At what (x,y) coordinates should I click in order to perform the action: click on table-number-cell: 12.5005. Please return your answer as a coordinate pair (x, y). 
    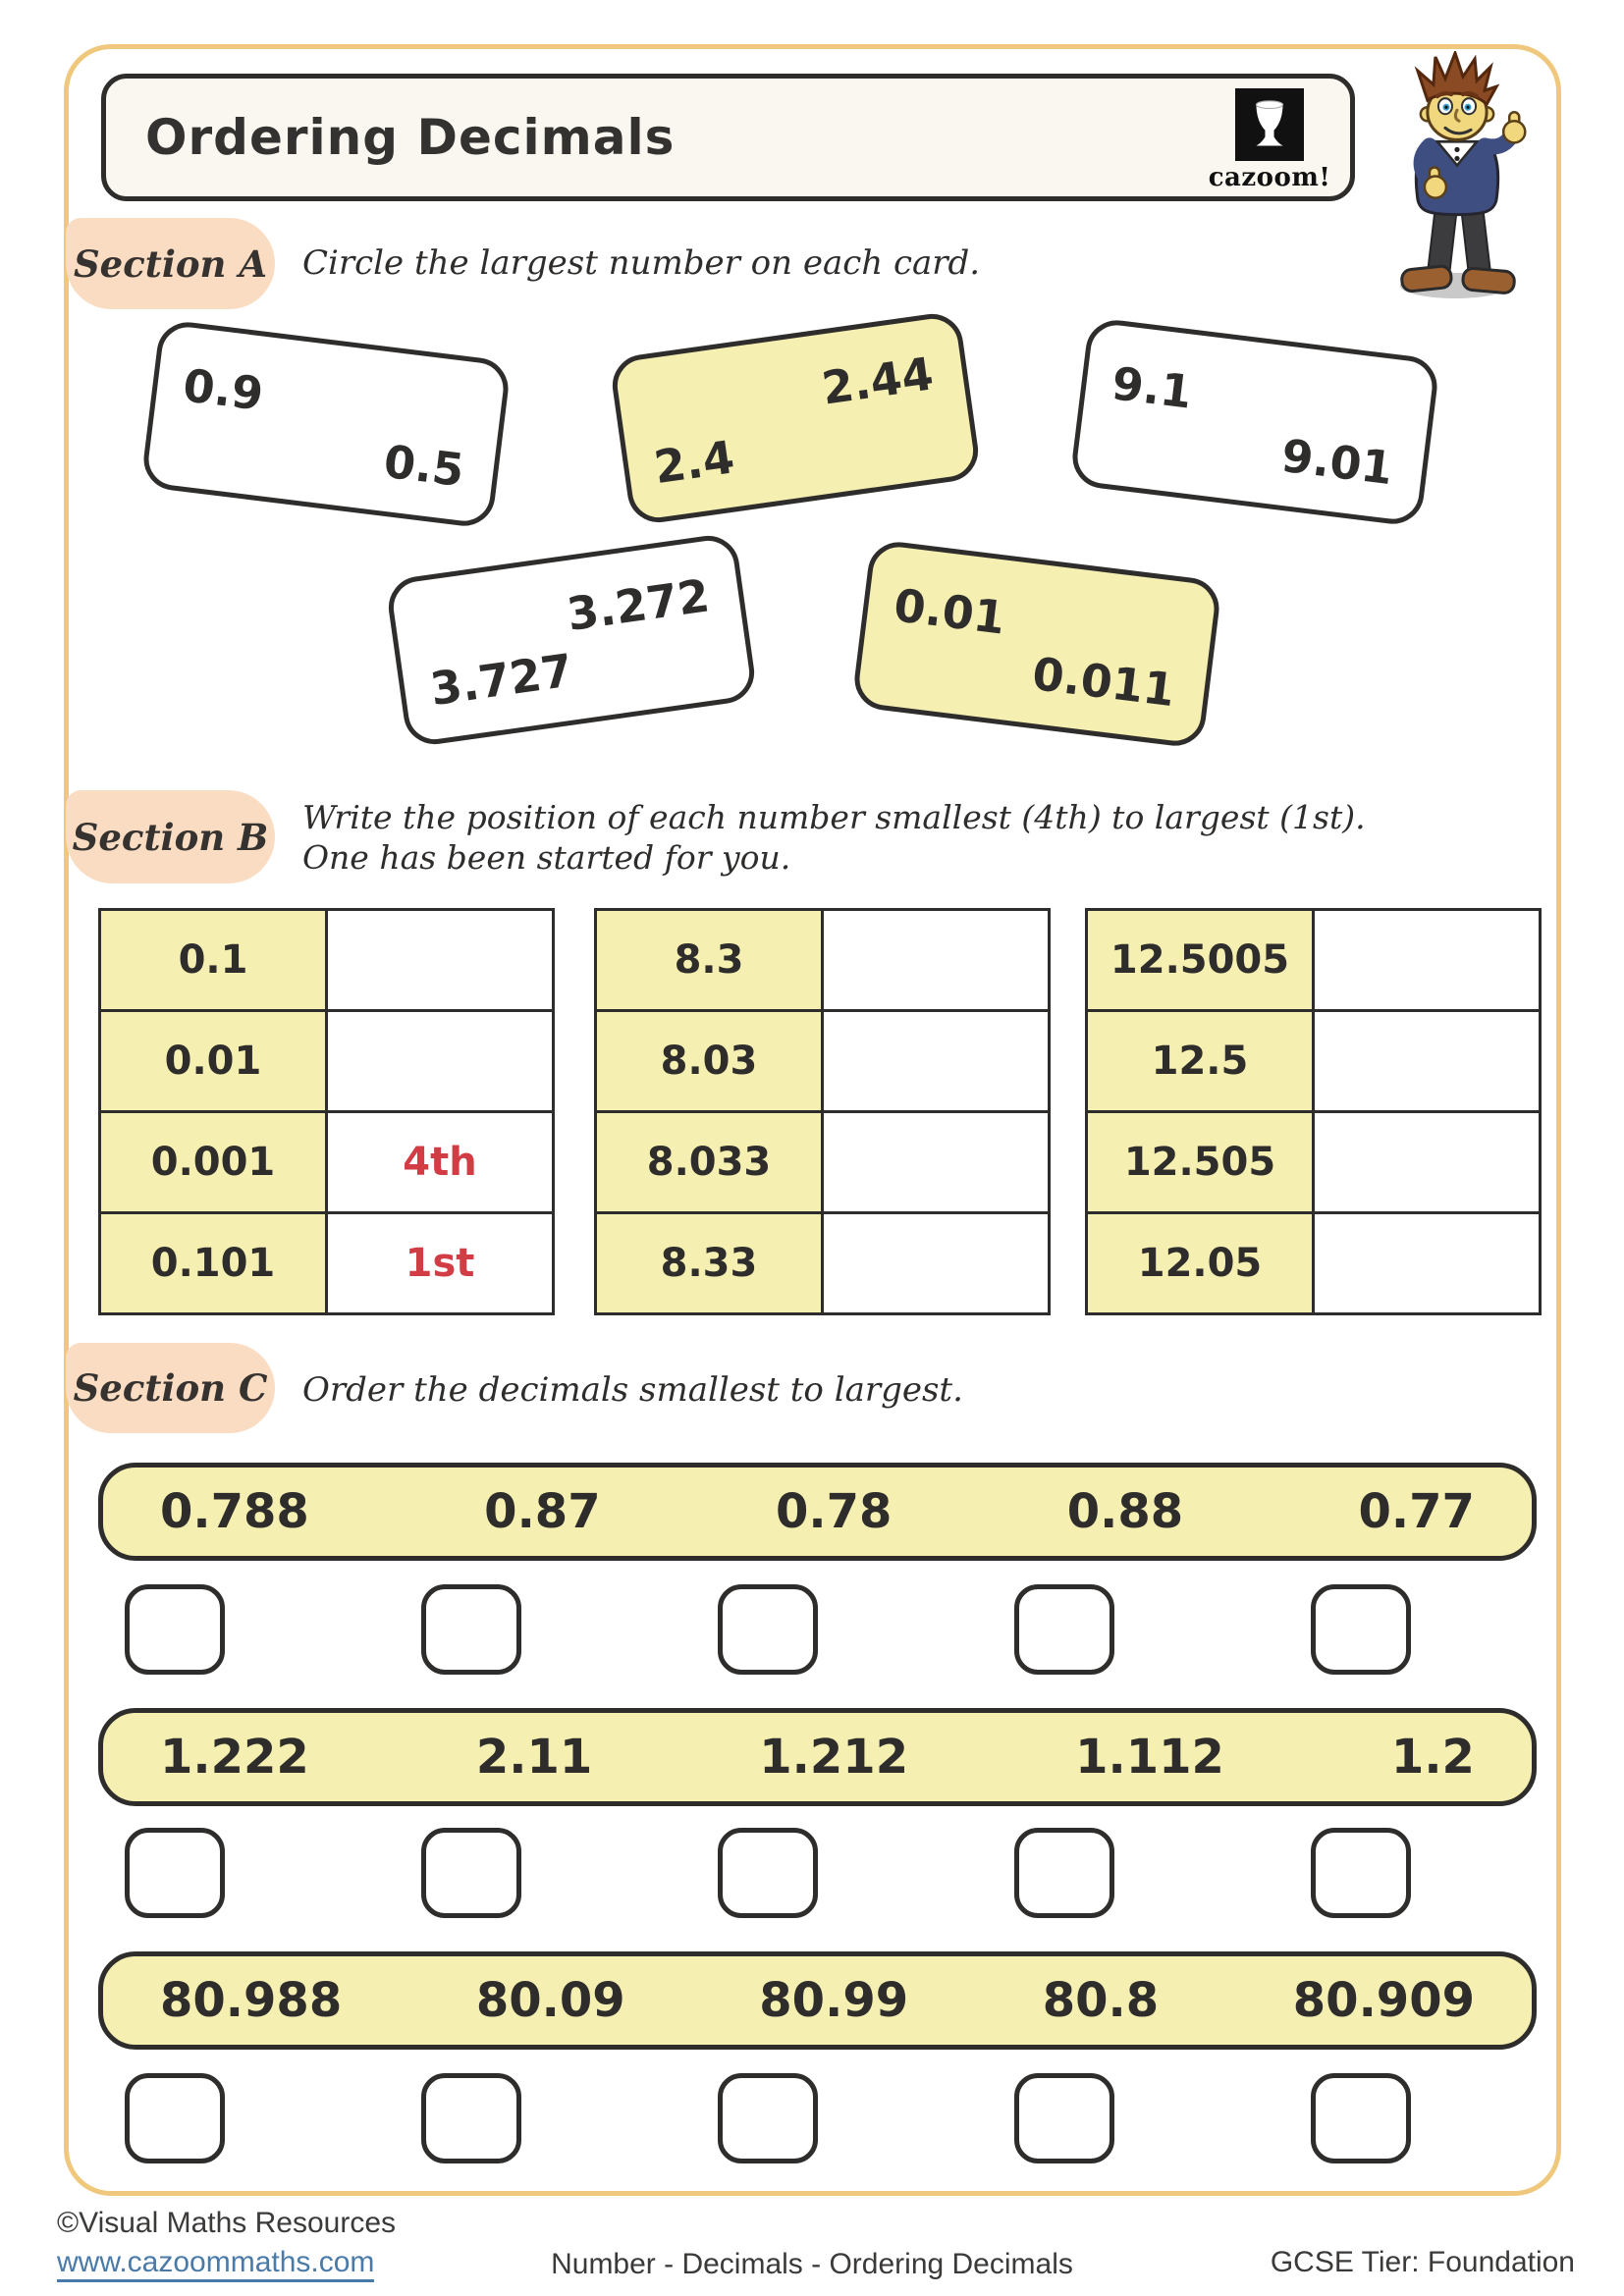
    Looking at the image, I should click on (1200, 960).